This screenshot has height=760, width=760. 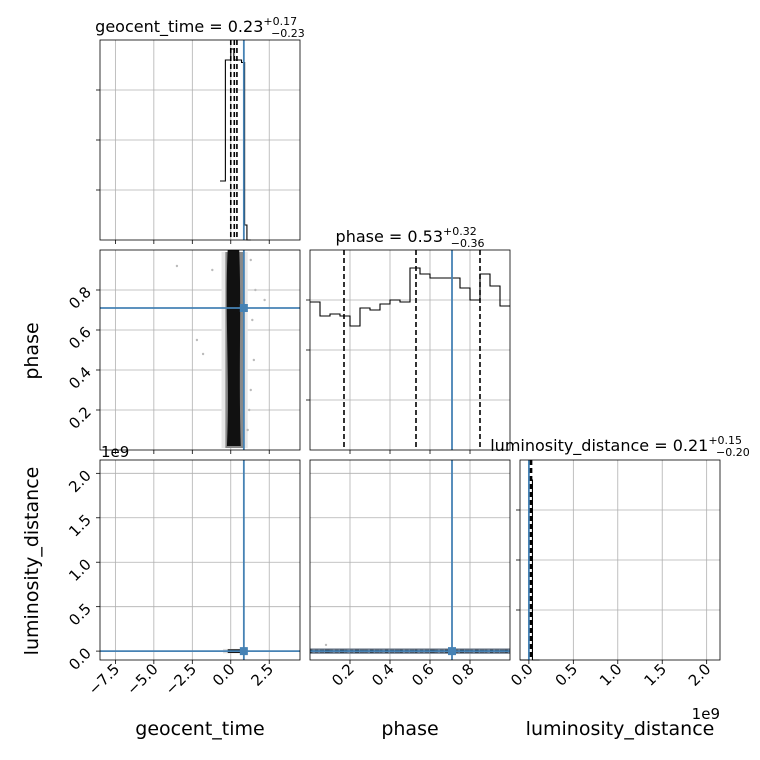 I want to click on xtick-geocent-time: −2.5, so click(x=181, y=679).